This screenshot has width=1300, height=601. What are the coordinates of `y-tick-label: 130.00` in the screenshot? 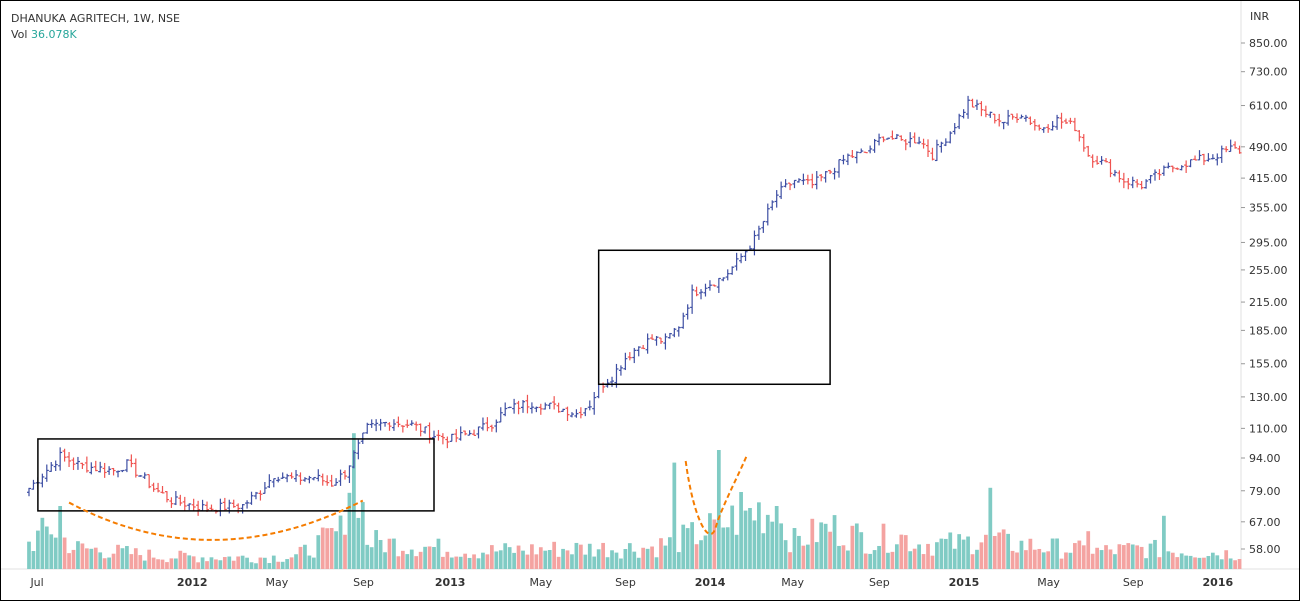 It's located at (1268, 397).